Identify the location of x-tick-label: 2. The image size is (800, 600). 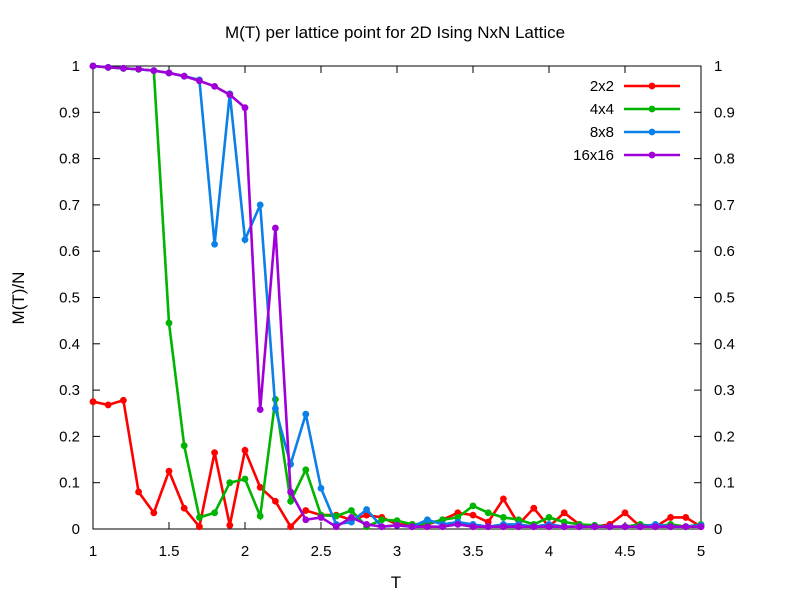
(245, 551).